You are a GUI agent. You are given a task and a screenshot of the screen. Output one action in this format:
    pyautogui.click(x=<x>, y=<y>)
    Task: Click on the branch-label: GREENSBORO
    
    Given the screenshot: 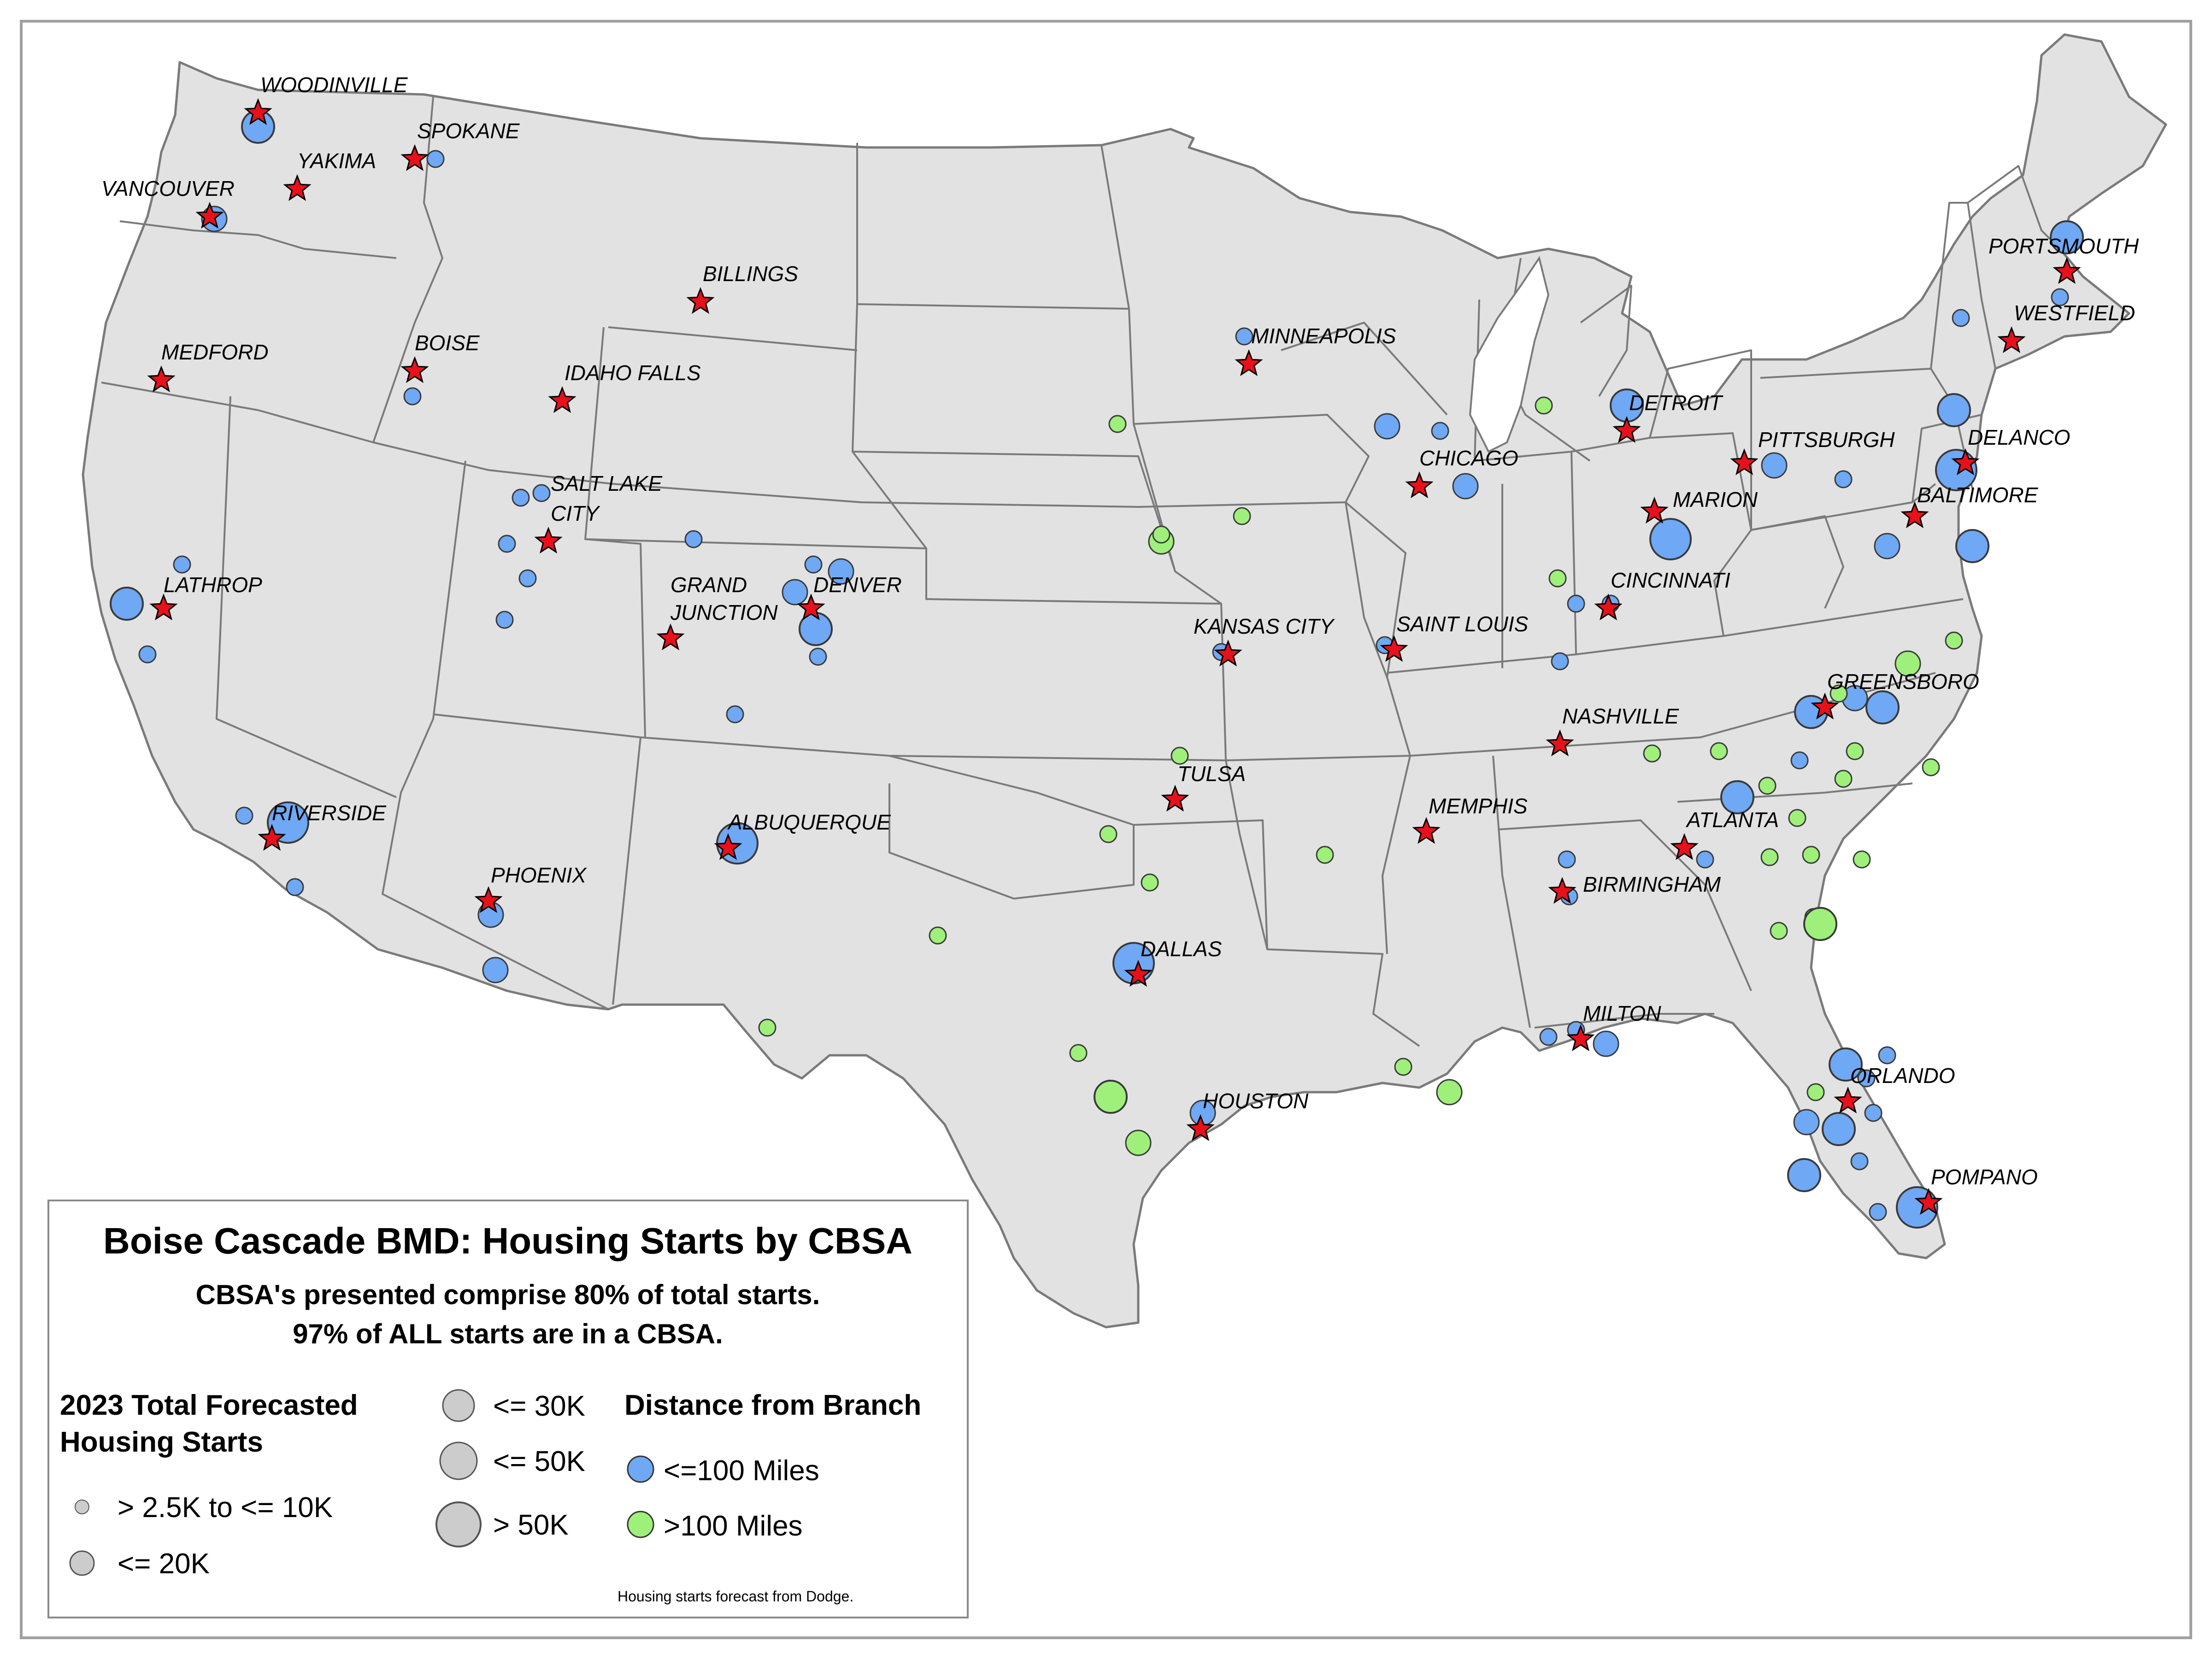 What is the action you would take?
    pyautogui.click(x=1903, y=682)
    